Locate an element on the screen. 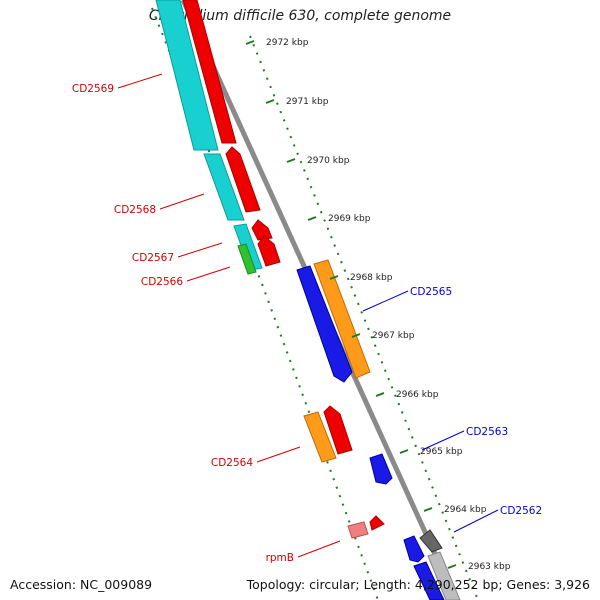  feature-cd2566-green is located at coordinates (247, 259).